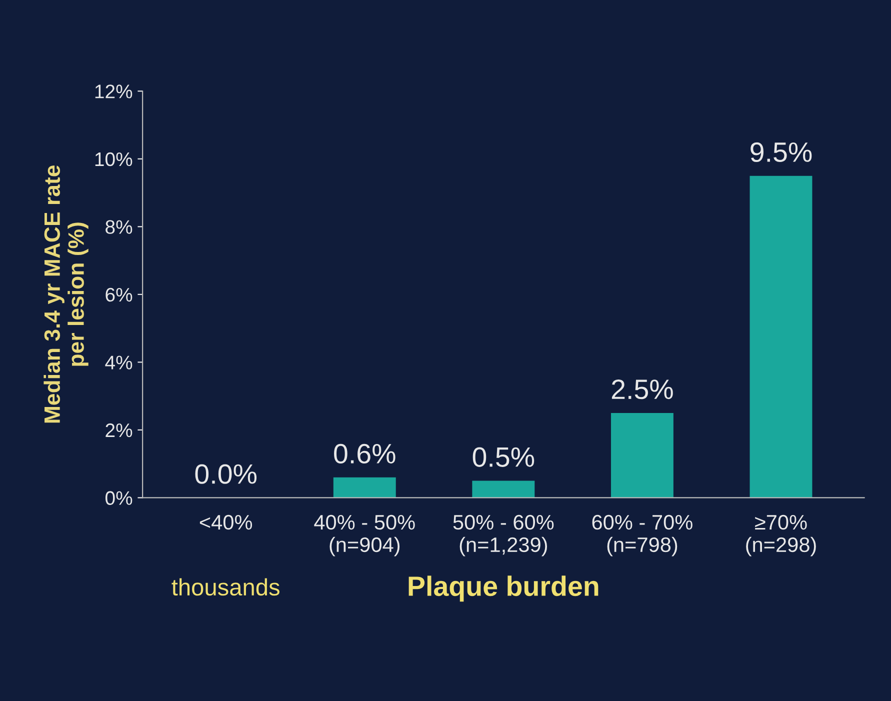  I want to click on x-tick-label: ≥70% (n=298), so click(781, 535).